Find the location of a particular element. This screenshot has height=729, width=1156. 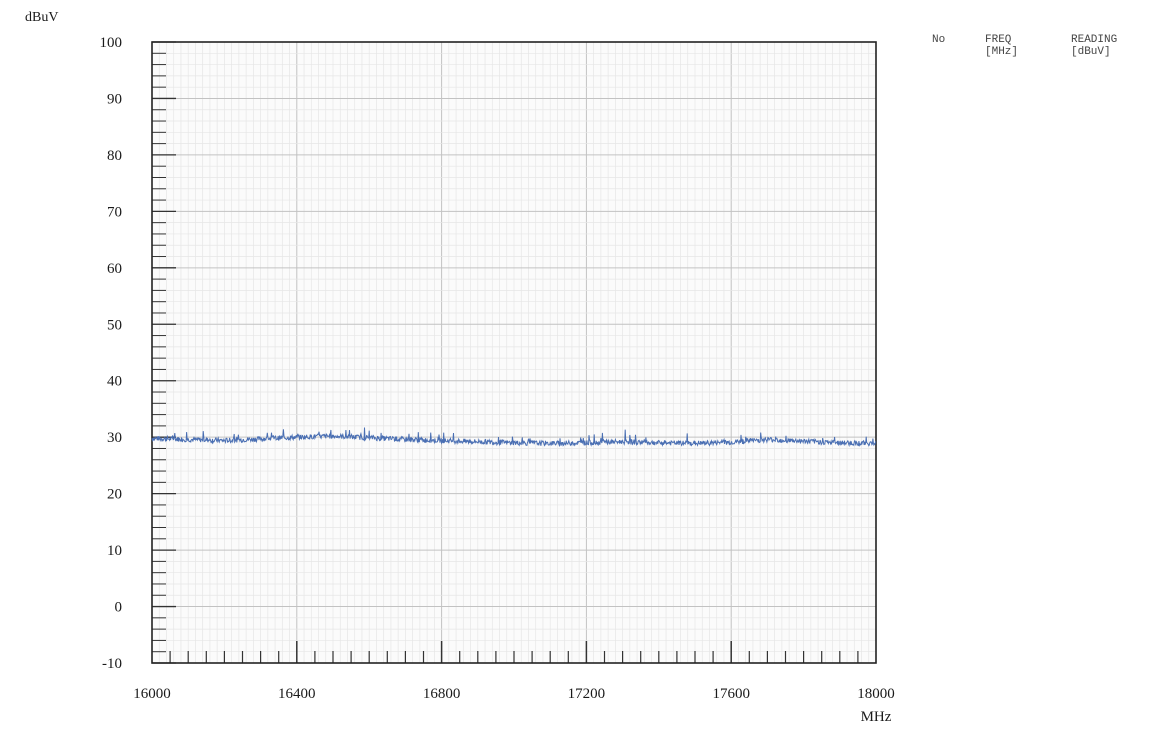

y-tick-label: 0 is located at coordinates (119, 608).